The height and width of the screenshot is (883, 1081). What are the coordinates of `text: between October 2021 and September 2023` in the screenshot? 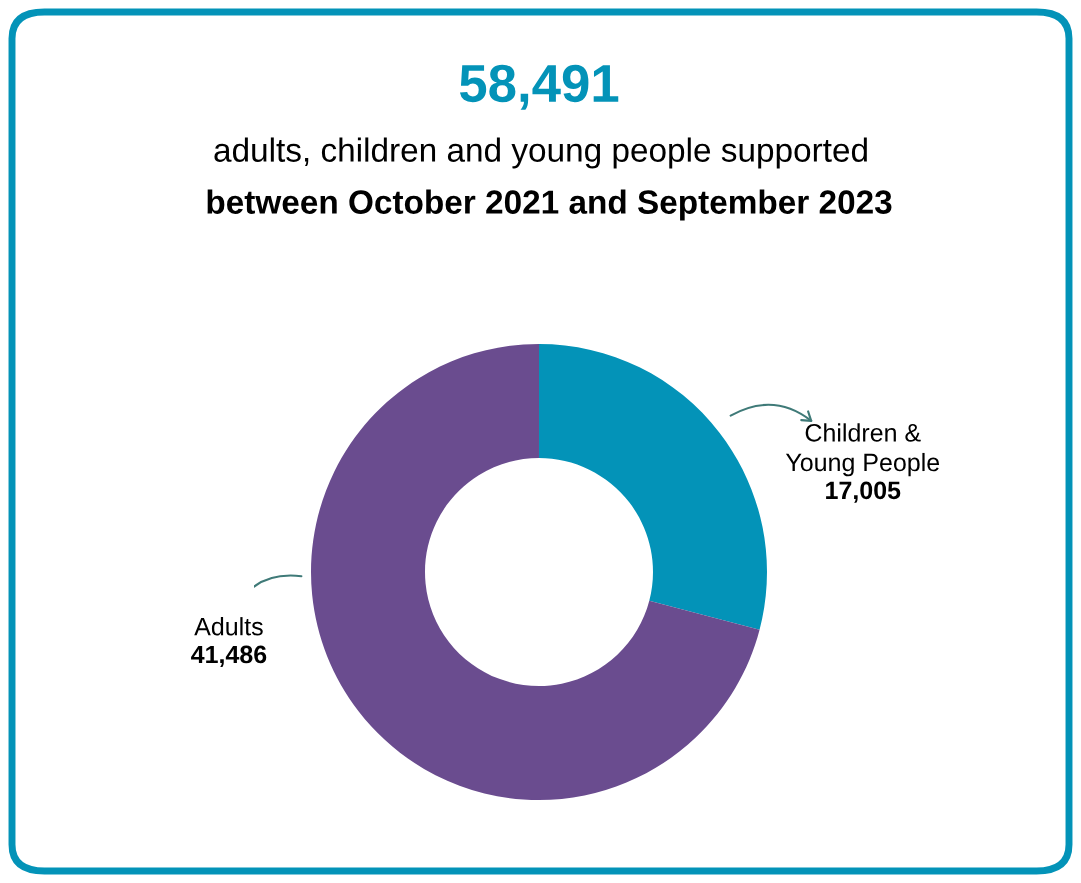 It's located at (549, 205).